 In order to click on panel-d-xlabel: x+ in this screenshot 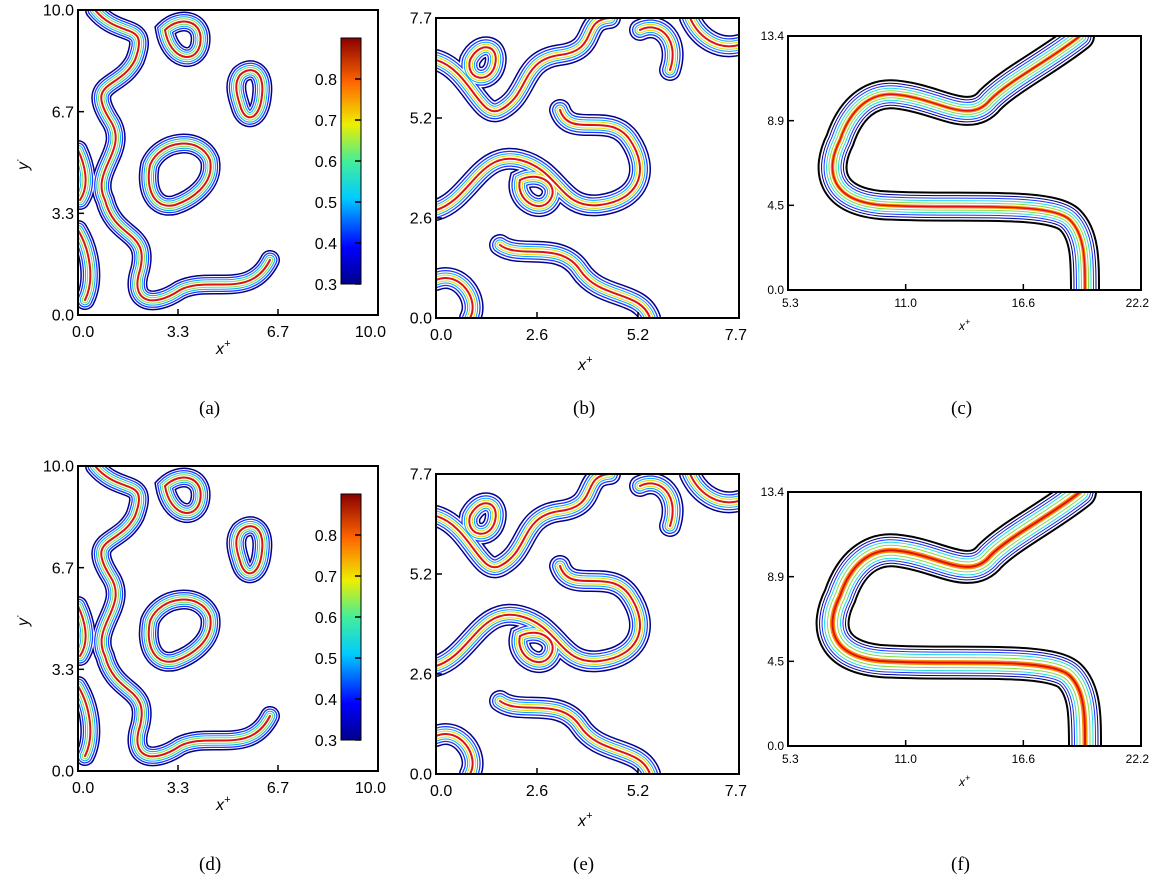, I will do `click(223, 804)`.